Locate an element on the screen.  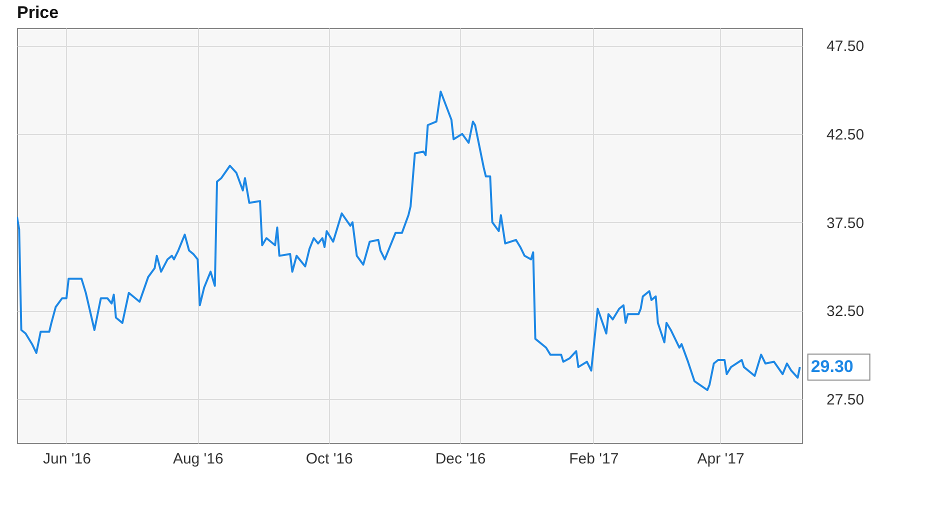
x-tick-label: Feb '17 is located at coordinates (594, 459).